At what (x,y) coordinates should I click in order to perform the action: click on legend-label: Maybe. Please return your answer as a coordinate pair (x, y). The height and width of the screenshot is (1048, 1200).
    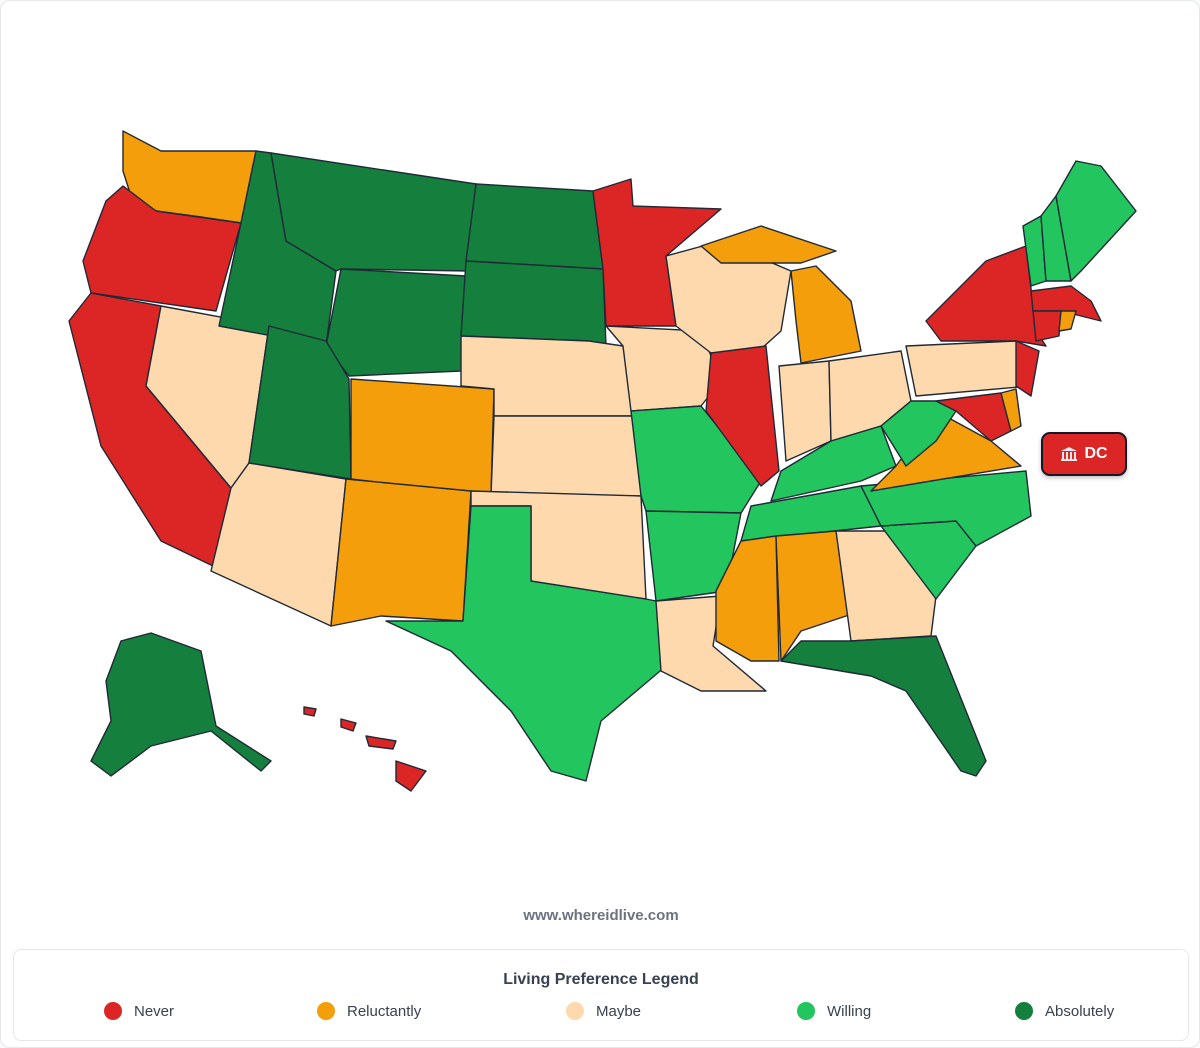
    Looking at the image, I should click on (619, 1011).